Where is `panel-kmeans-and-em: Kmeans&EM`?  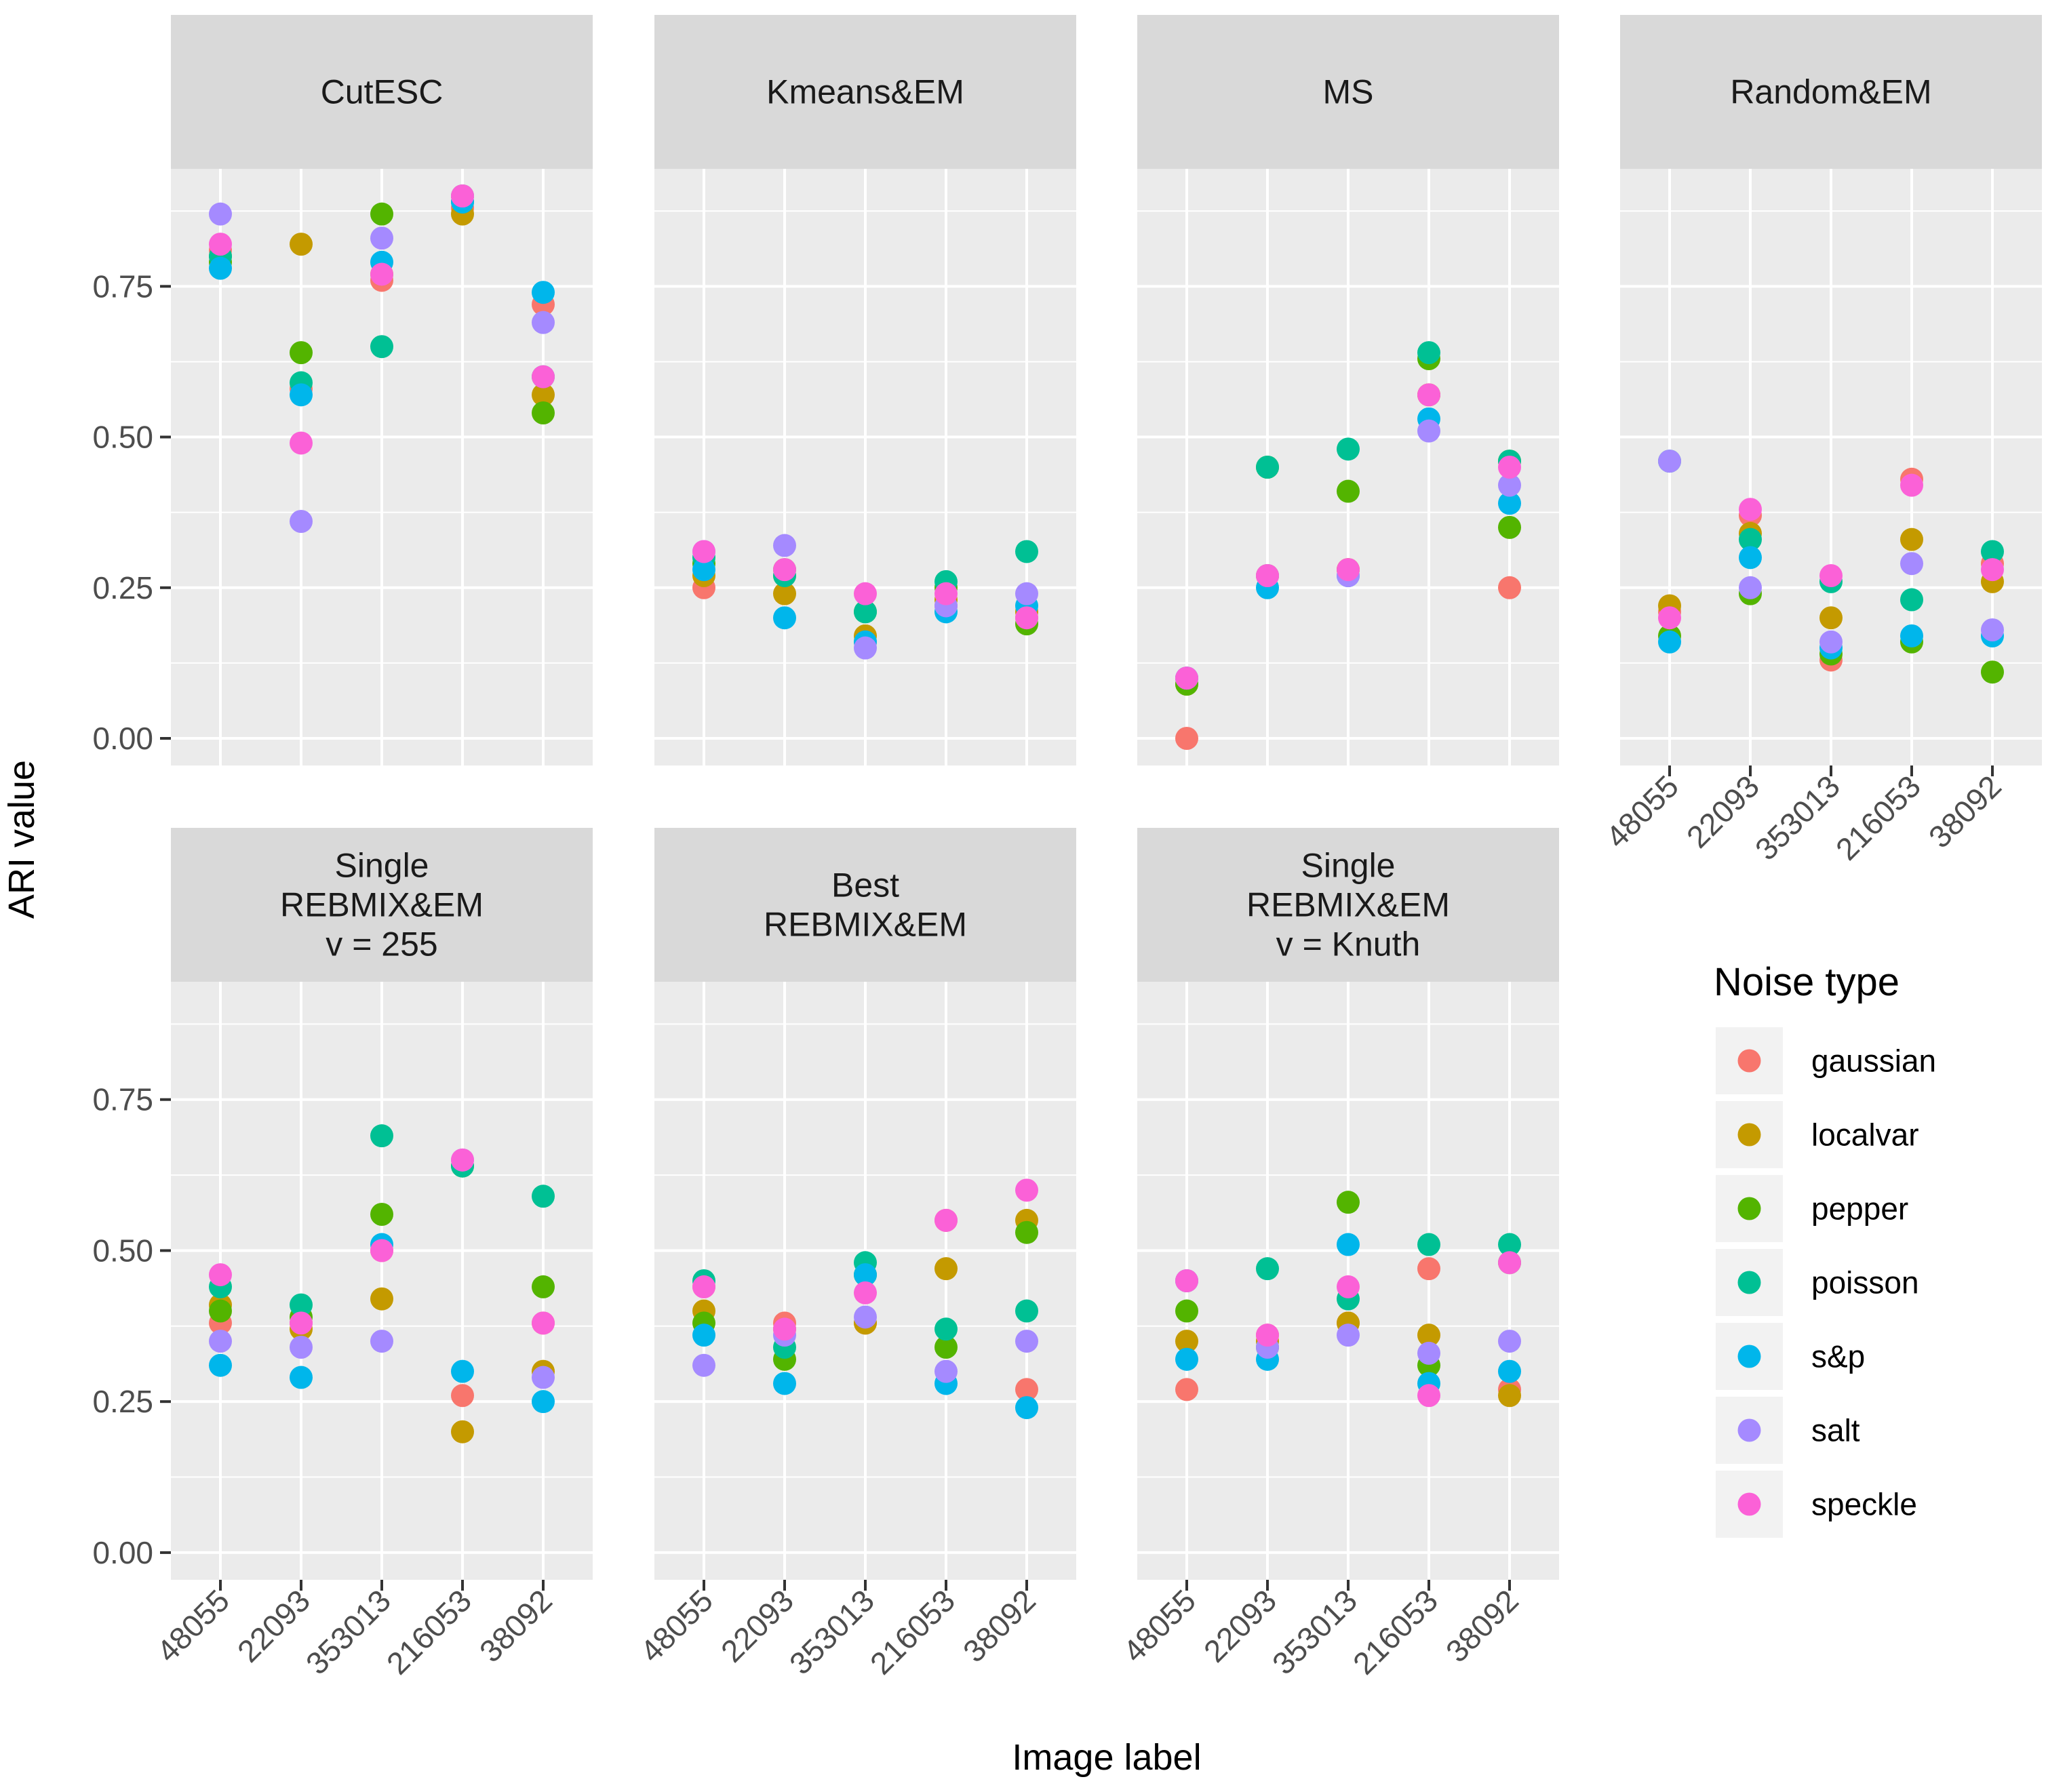
panel-kmeans-and-em: Kmeans&EM is located at coordinates (865, 390).